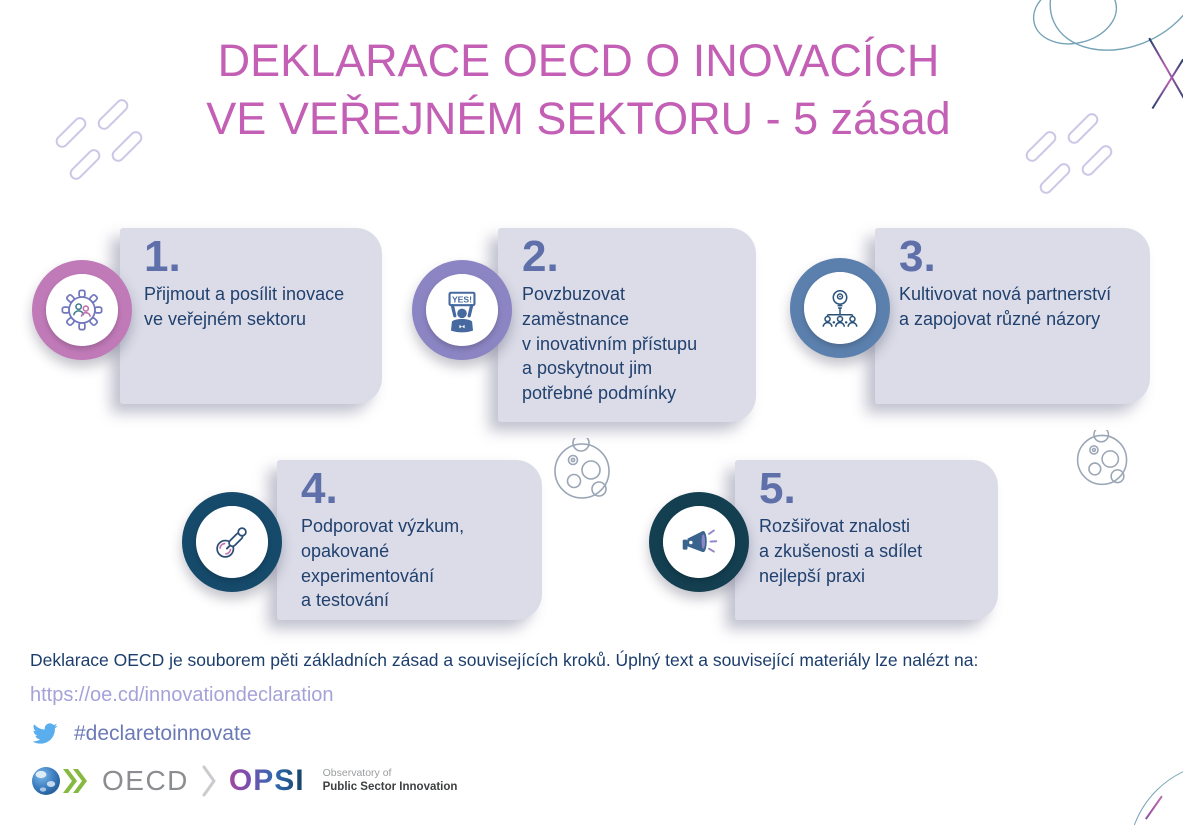 This screenshot has height=825, width=1183. I want to click on principle-number: 1., so click(162, 256).